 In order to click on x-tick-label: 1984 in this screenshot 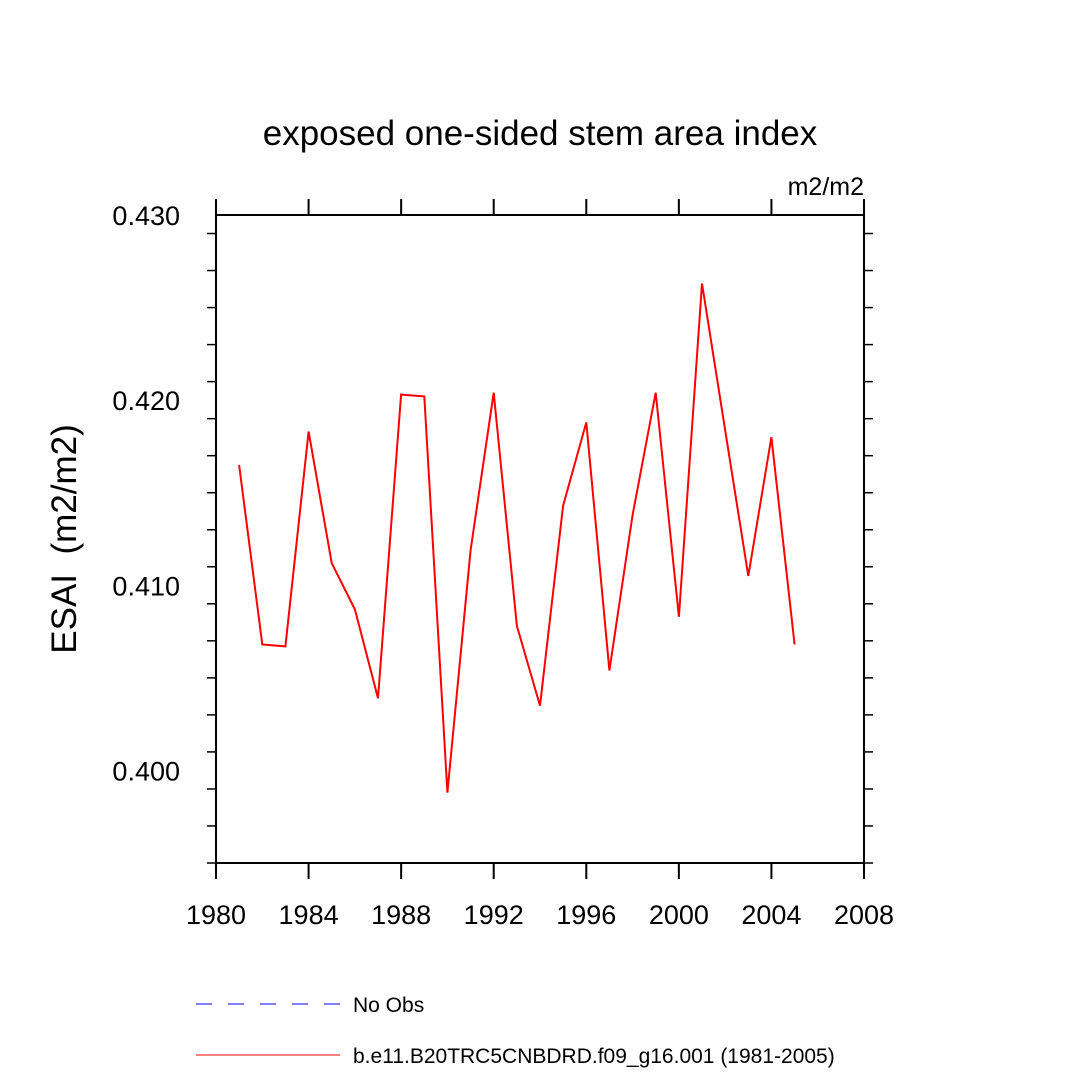, I will do `click(309, 915)`.